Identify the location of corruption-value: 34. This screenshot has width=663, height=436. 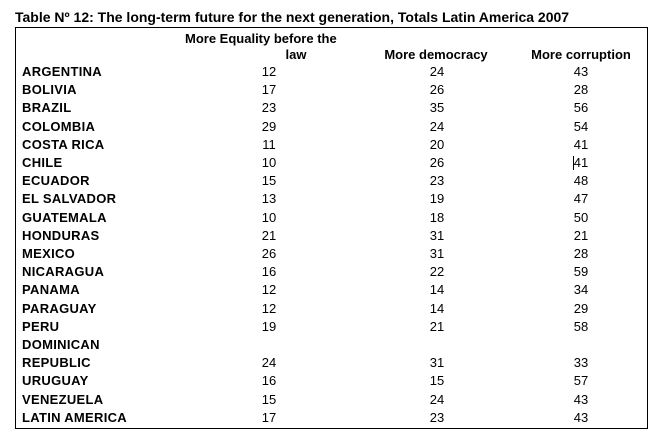
(581, 290).